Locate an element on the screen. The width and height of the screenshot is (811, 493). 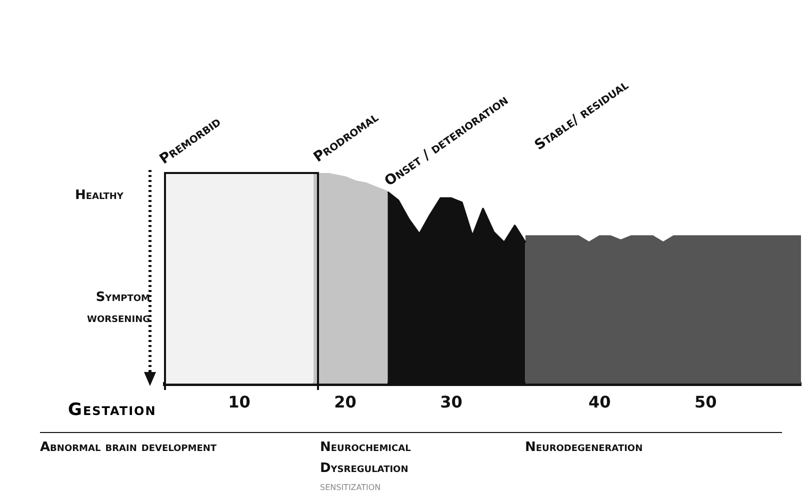
text: Neurodegeneration is located at coordinates (584, 448).